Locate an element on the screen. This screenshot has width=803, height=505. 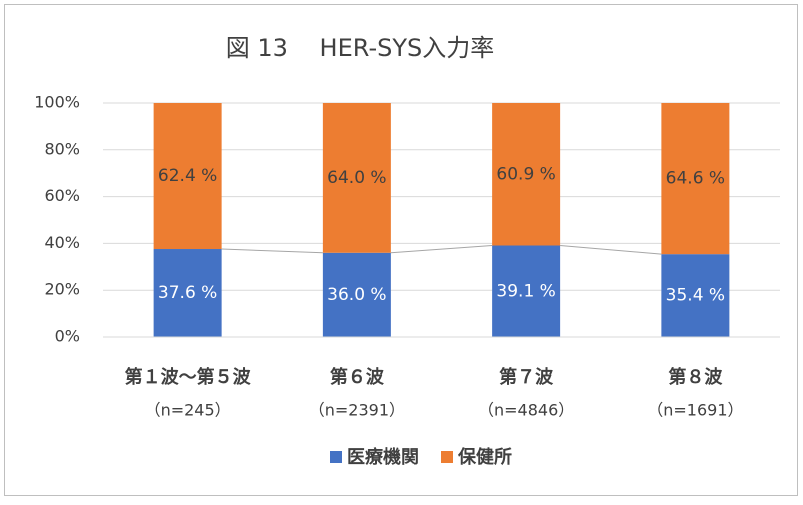
legend-label: 保健所 is located at coordinates (484, 457).